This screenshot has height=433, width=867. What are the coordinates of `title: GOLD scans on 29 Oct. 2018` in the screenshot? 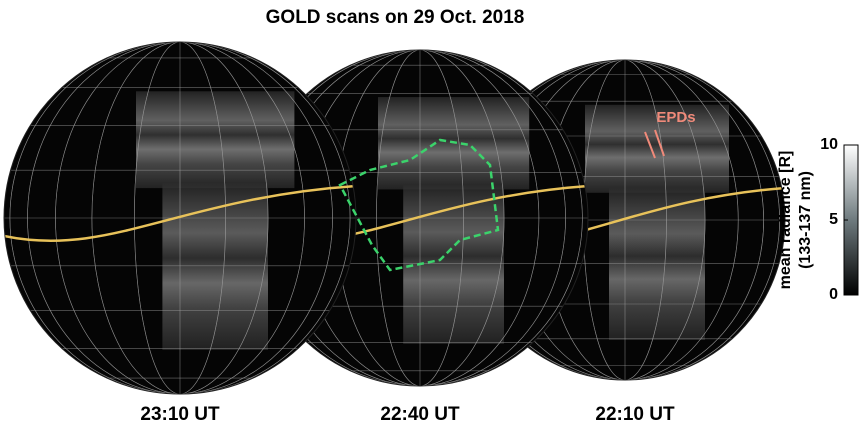 It's located at (395, 17).